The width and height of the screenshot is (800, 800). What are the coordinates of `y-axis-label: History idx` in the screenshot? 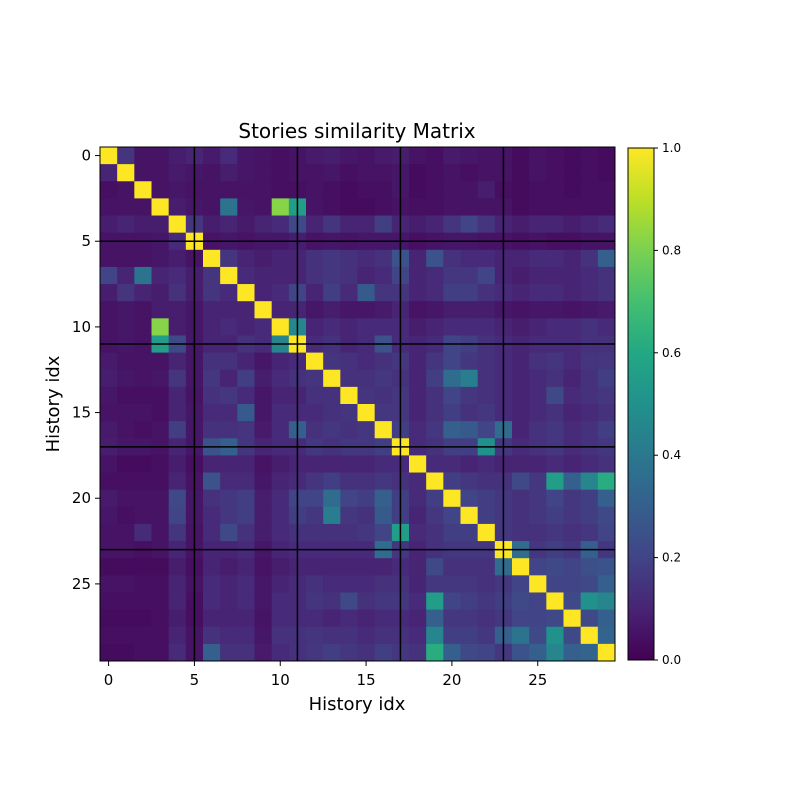 It's located at (53, 403).